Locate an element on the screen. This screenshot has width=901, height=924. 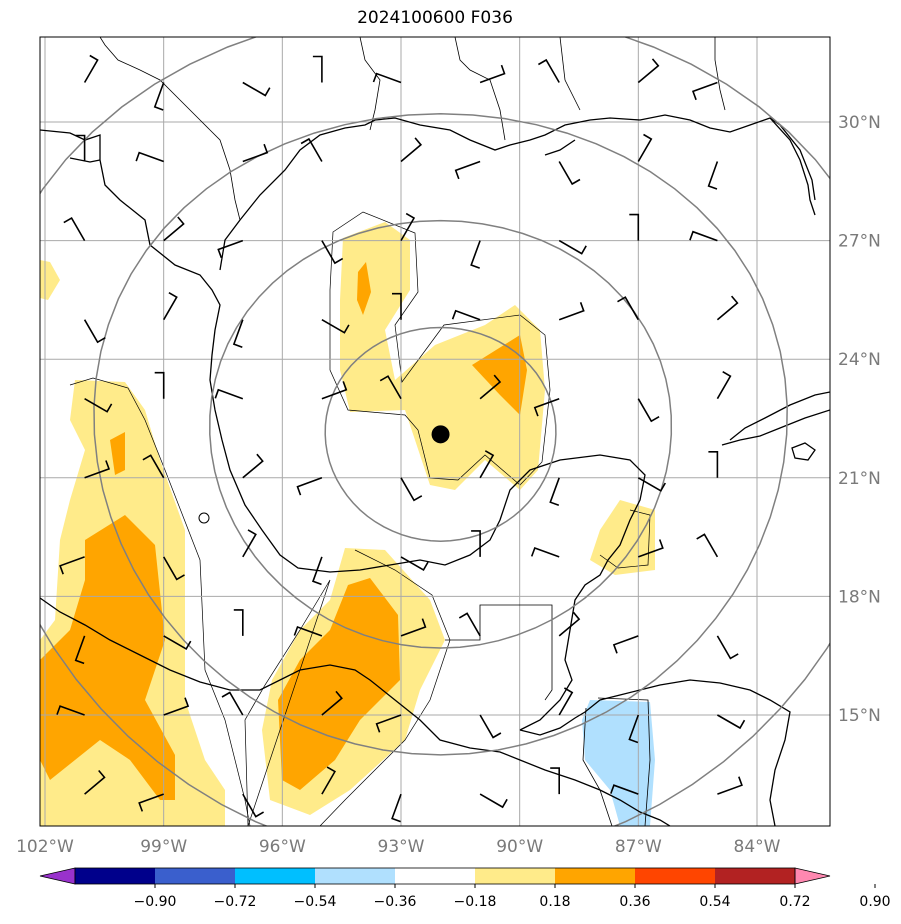
colorbar-frame is located at coordinates (435, 876).